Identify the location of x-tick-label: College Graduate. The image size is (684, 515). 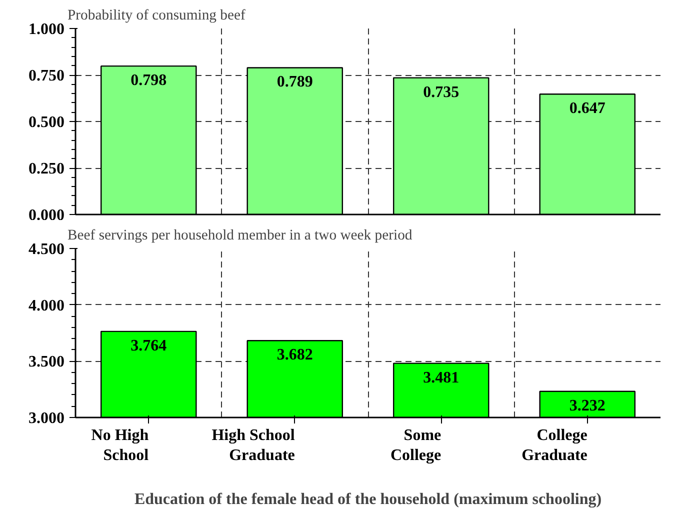
(555, 445).